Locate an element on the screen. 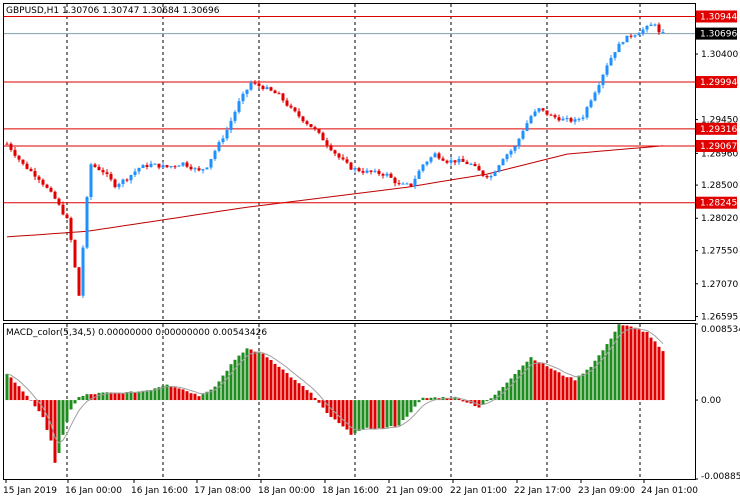 The width and height of the screenshot is (740, 500). price-tick-label: 1.27070 is located at coordinates (719, 285).